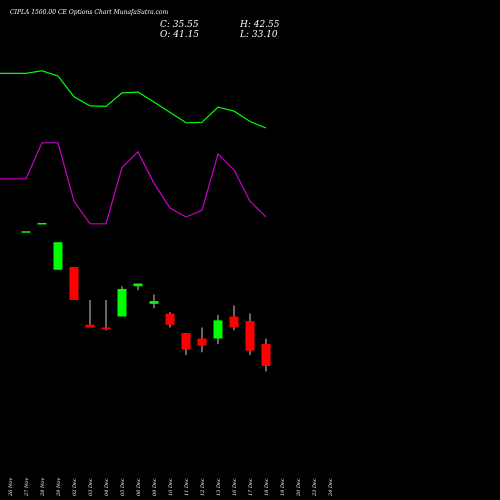 The image size is (500, 500). Describe the element at coordinates (43, 487) in the screenshot. I see `x-tick-label: 28 Nov` at that location.